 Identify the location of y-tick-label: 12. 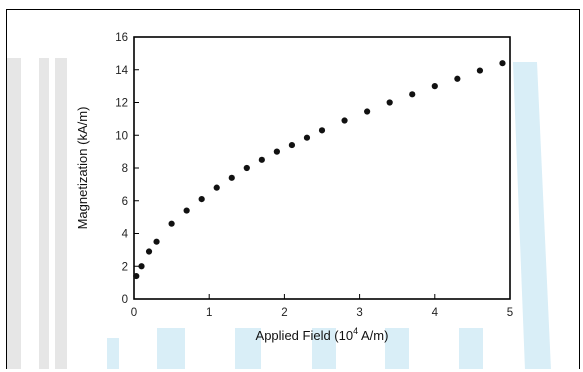
(121, 104).